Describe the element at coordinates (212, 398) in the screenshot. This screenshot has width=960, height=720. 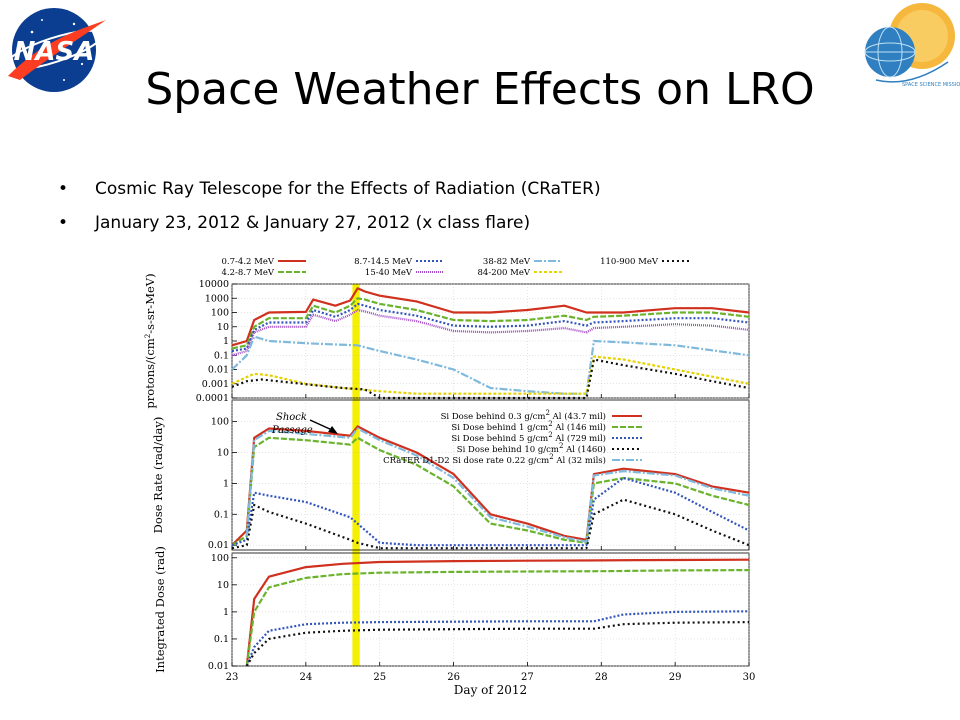
I see `y-tick-label: 0.0001` at that location.